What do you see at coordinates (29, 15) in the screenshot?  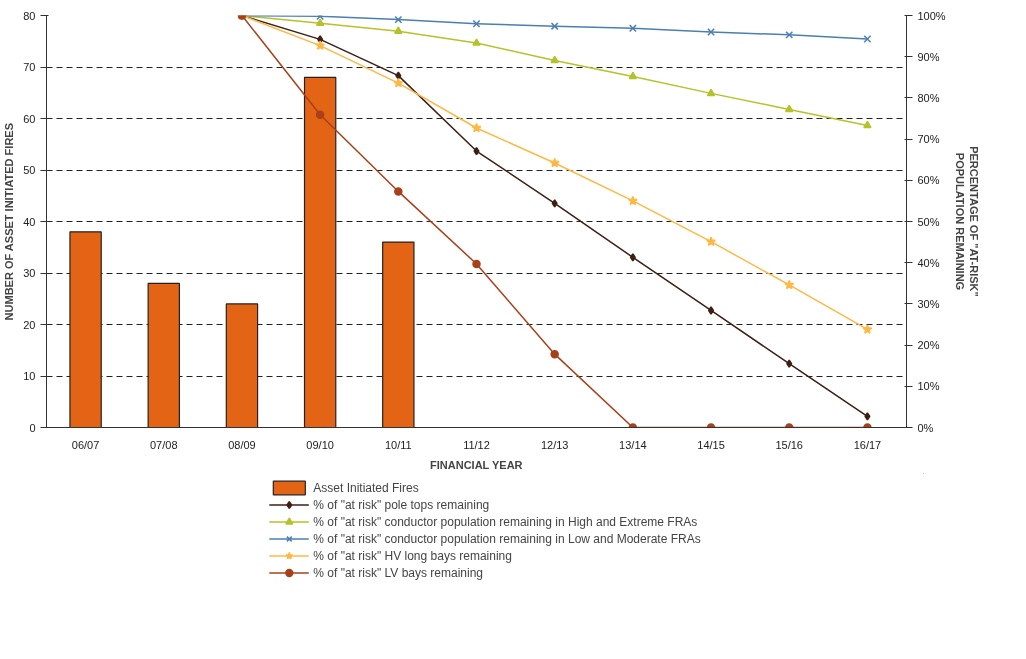 I see `y-tick-label: 80` at bounding box center [29, 15].